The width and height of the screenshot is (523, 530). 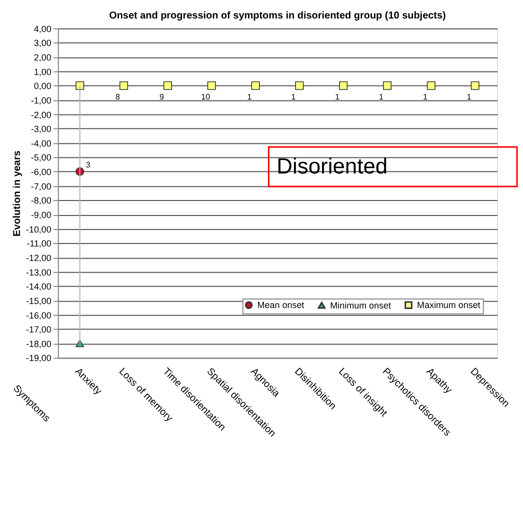 I want to click on y-tick-label: 0,00, so click(x=43, y=86).